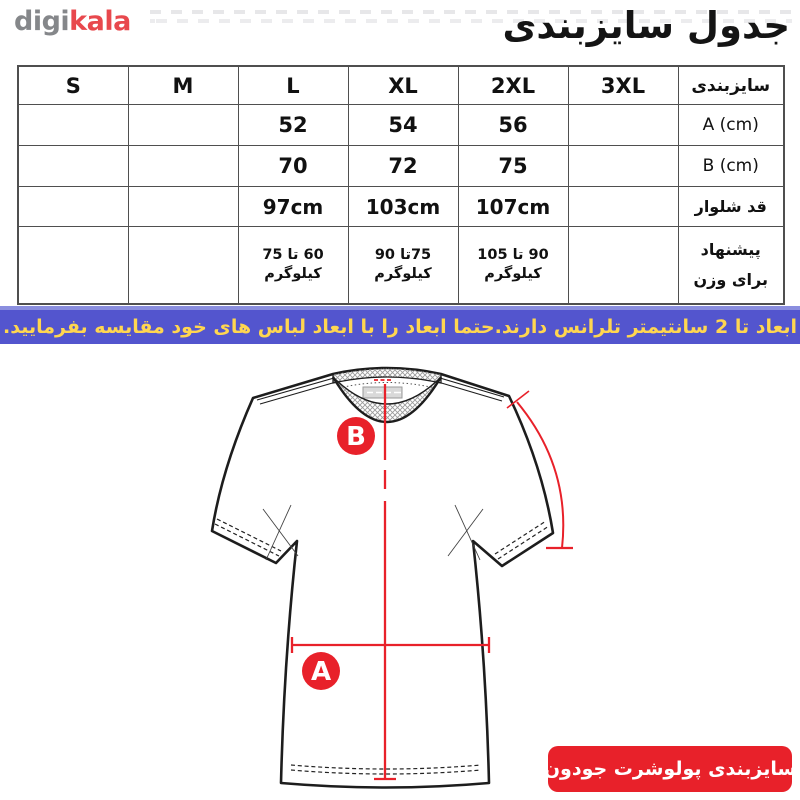  What do you see at coordinates (731, 125) in the screenshot?
I see `row-label: A (cm)` at bounding box center [731, 125].